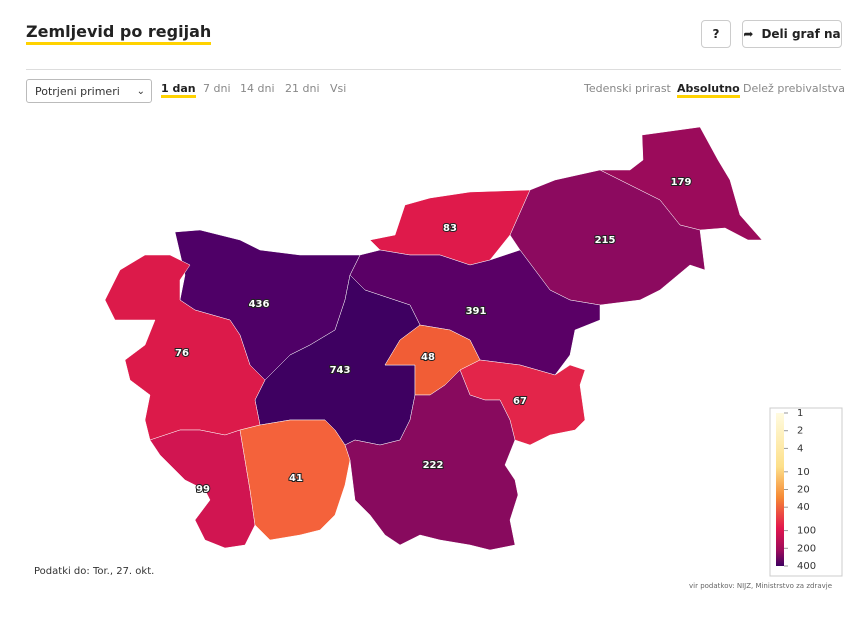 Image resolution: width=865 pixels, height=618 pixels. I want to click on legend-label: 20, so click(803, 490).